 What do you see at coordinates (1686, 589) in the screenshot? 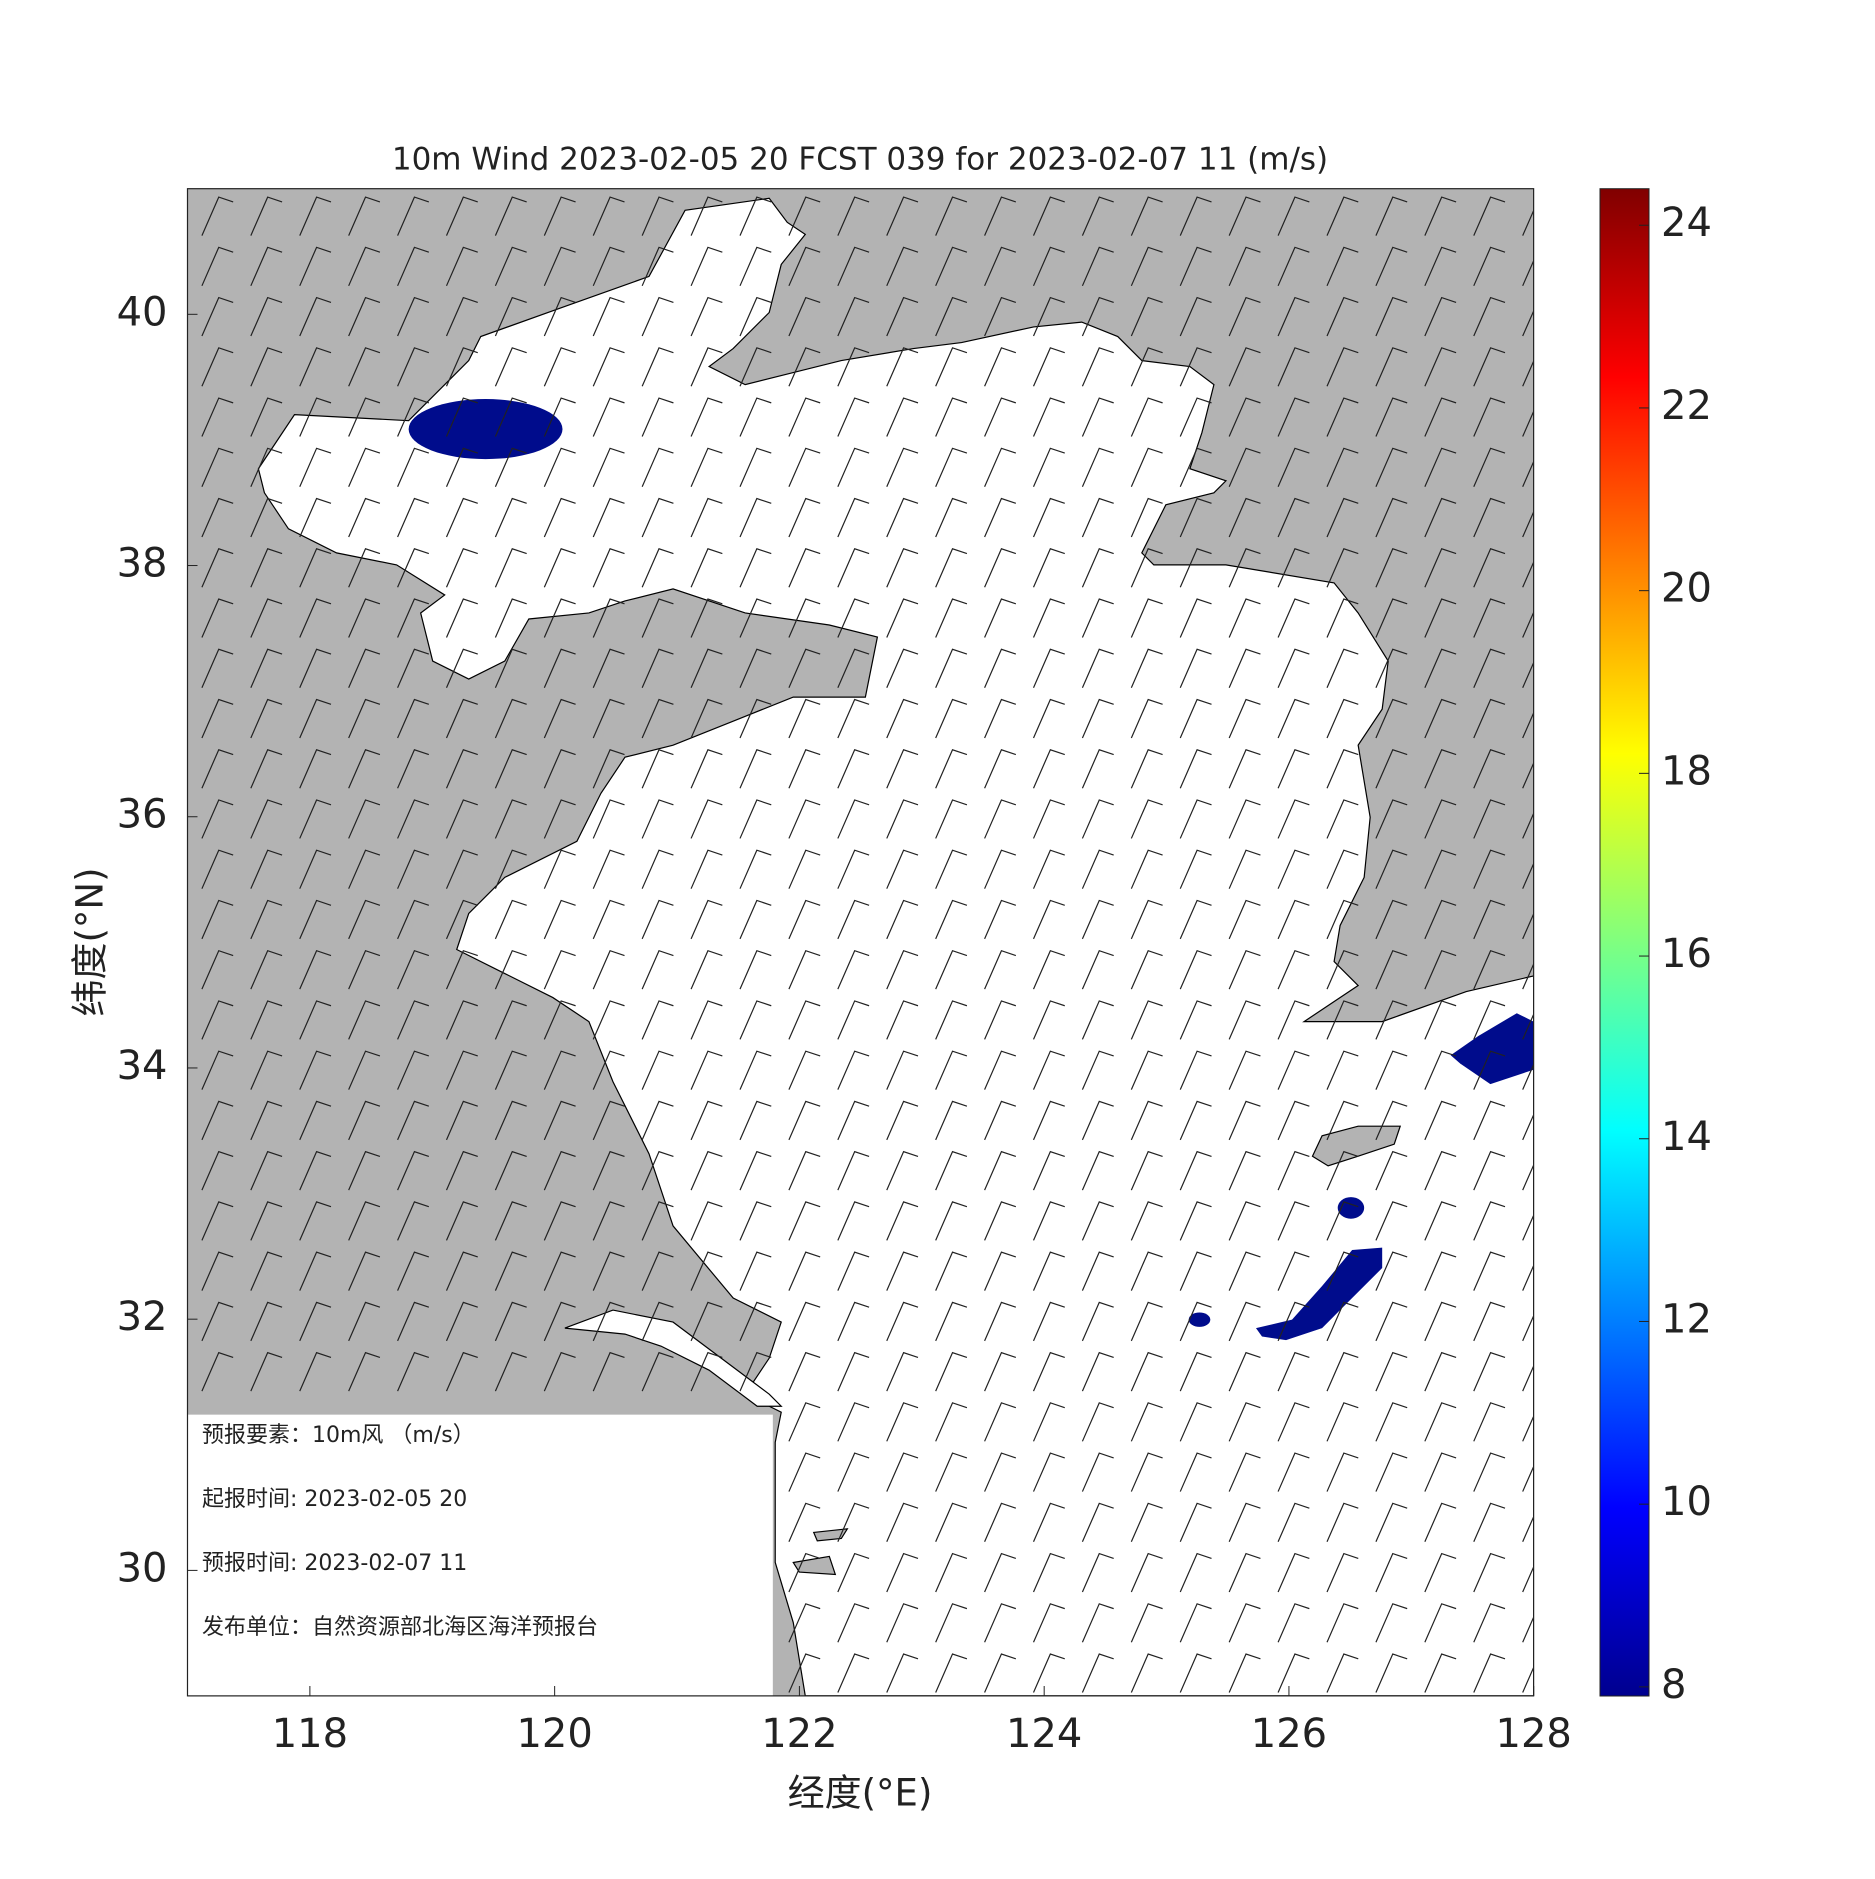
I see `colorbar-tick-label: 20` at bounding box center [1686, 589].